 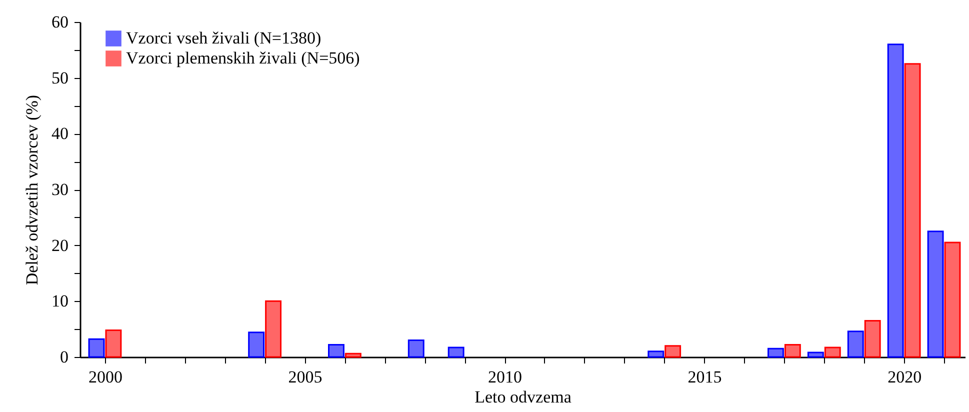 I want to click on y-tick-label: 50, so click(x=60, y=78).